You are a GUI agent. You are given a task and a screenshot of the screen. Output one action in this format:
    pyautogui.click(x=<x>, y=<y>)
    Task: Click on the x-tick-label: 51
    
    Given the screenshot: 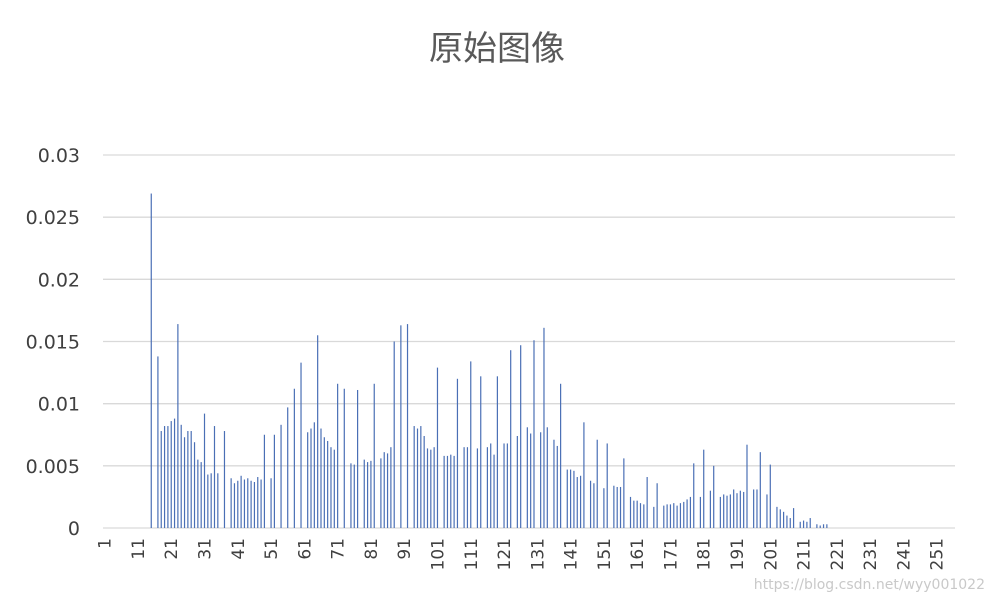 What is the action you would take?
    pyautogui.click(x=272, y=549)
    